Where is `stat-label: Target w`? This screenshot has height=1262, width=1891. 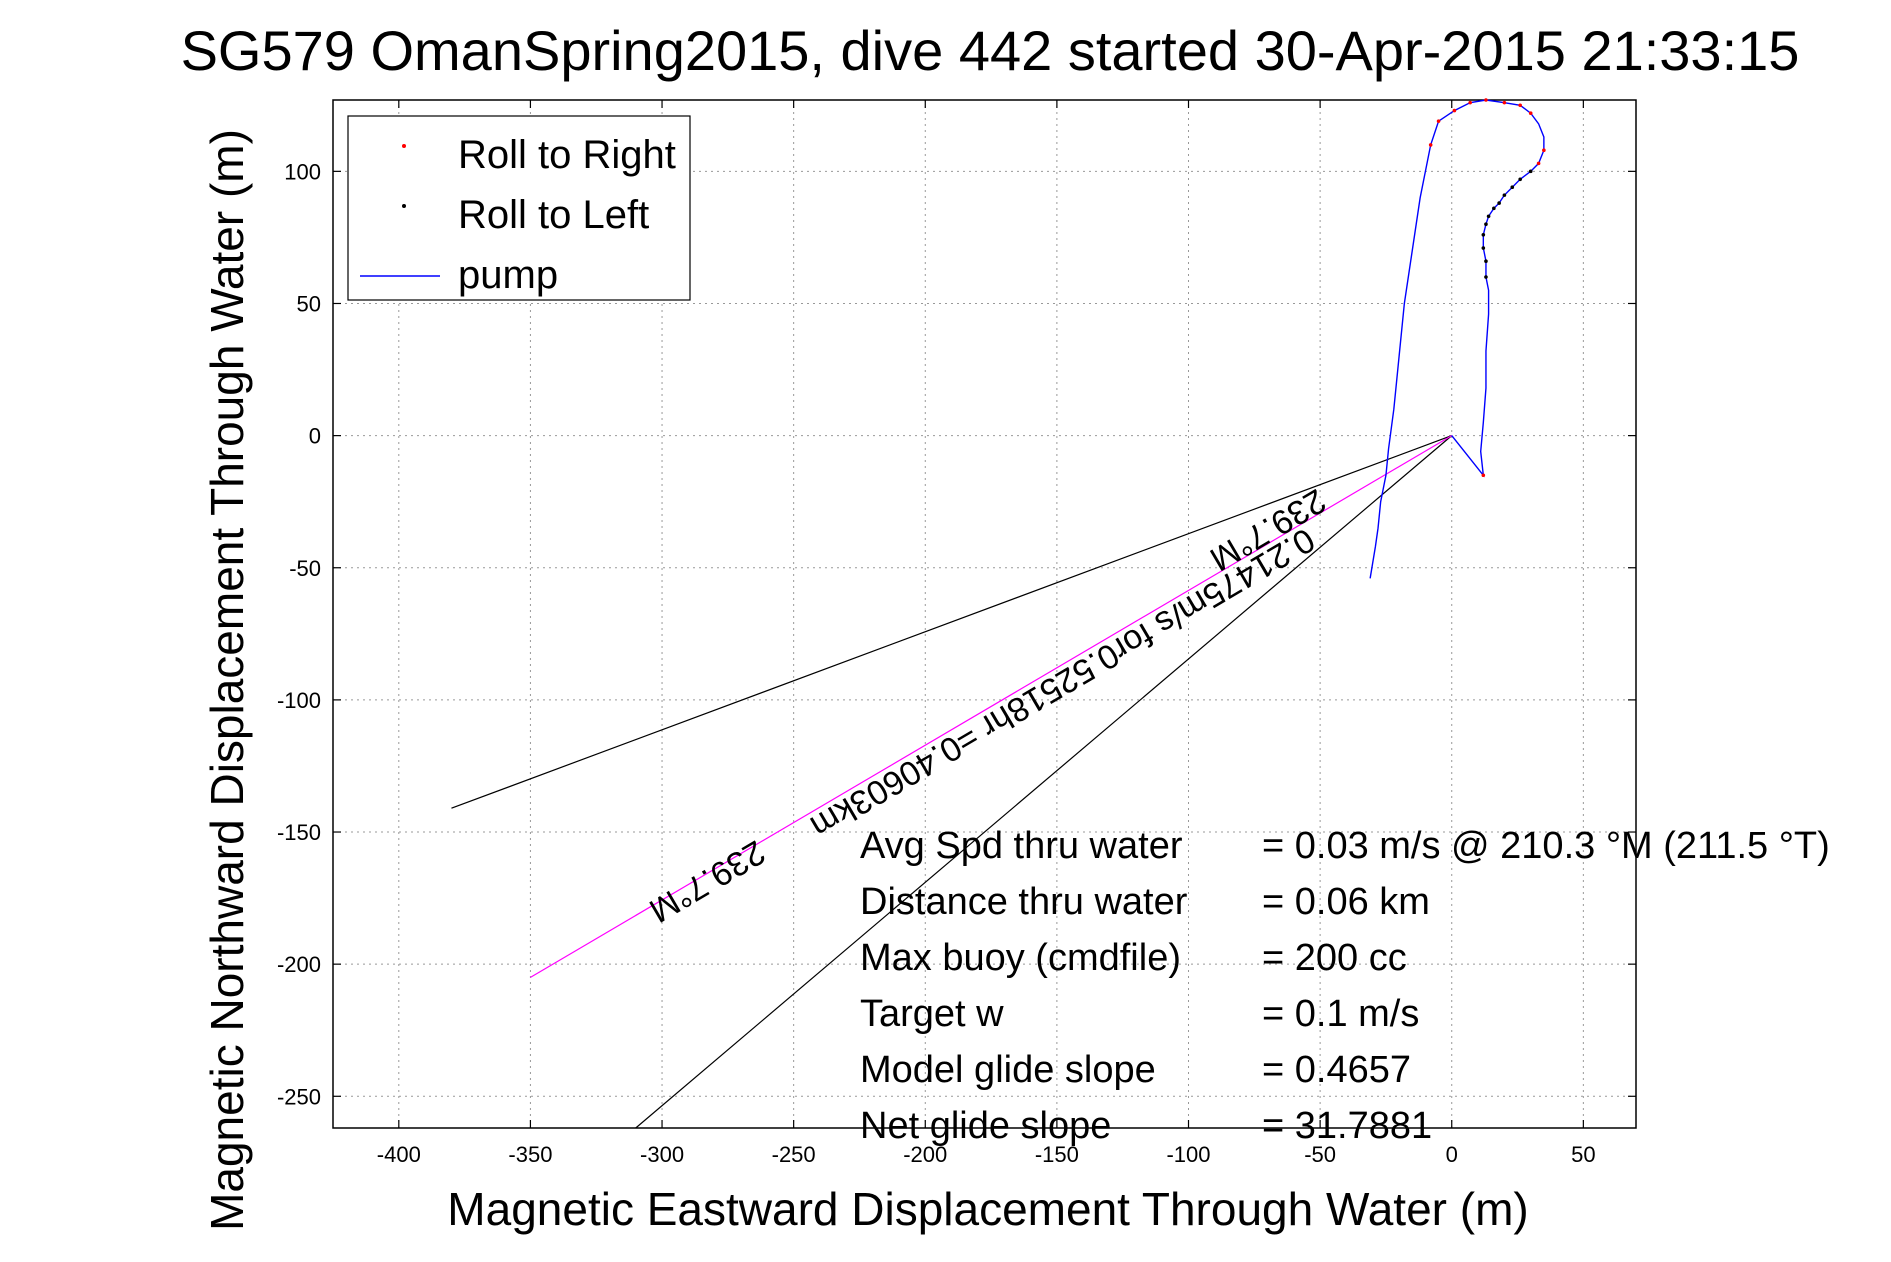
stat-label: Target w is located at coordinates (932, 1014).